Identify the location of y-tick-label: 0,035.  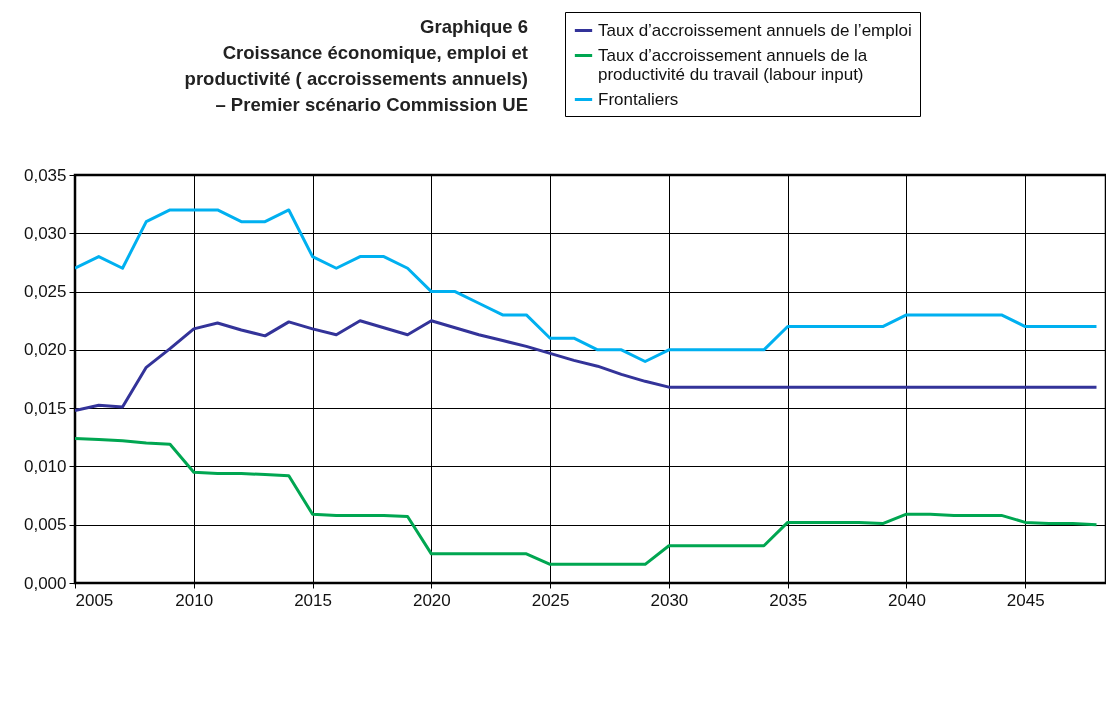
(45, 175).